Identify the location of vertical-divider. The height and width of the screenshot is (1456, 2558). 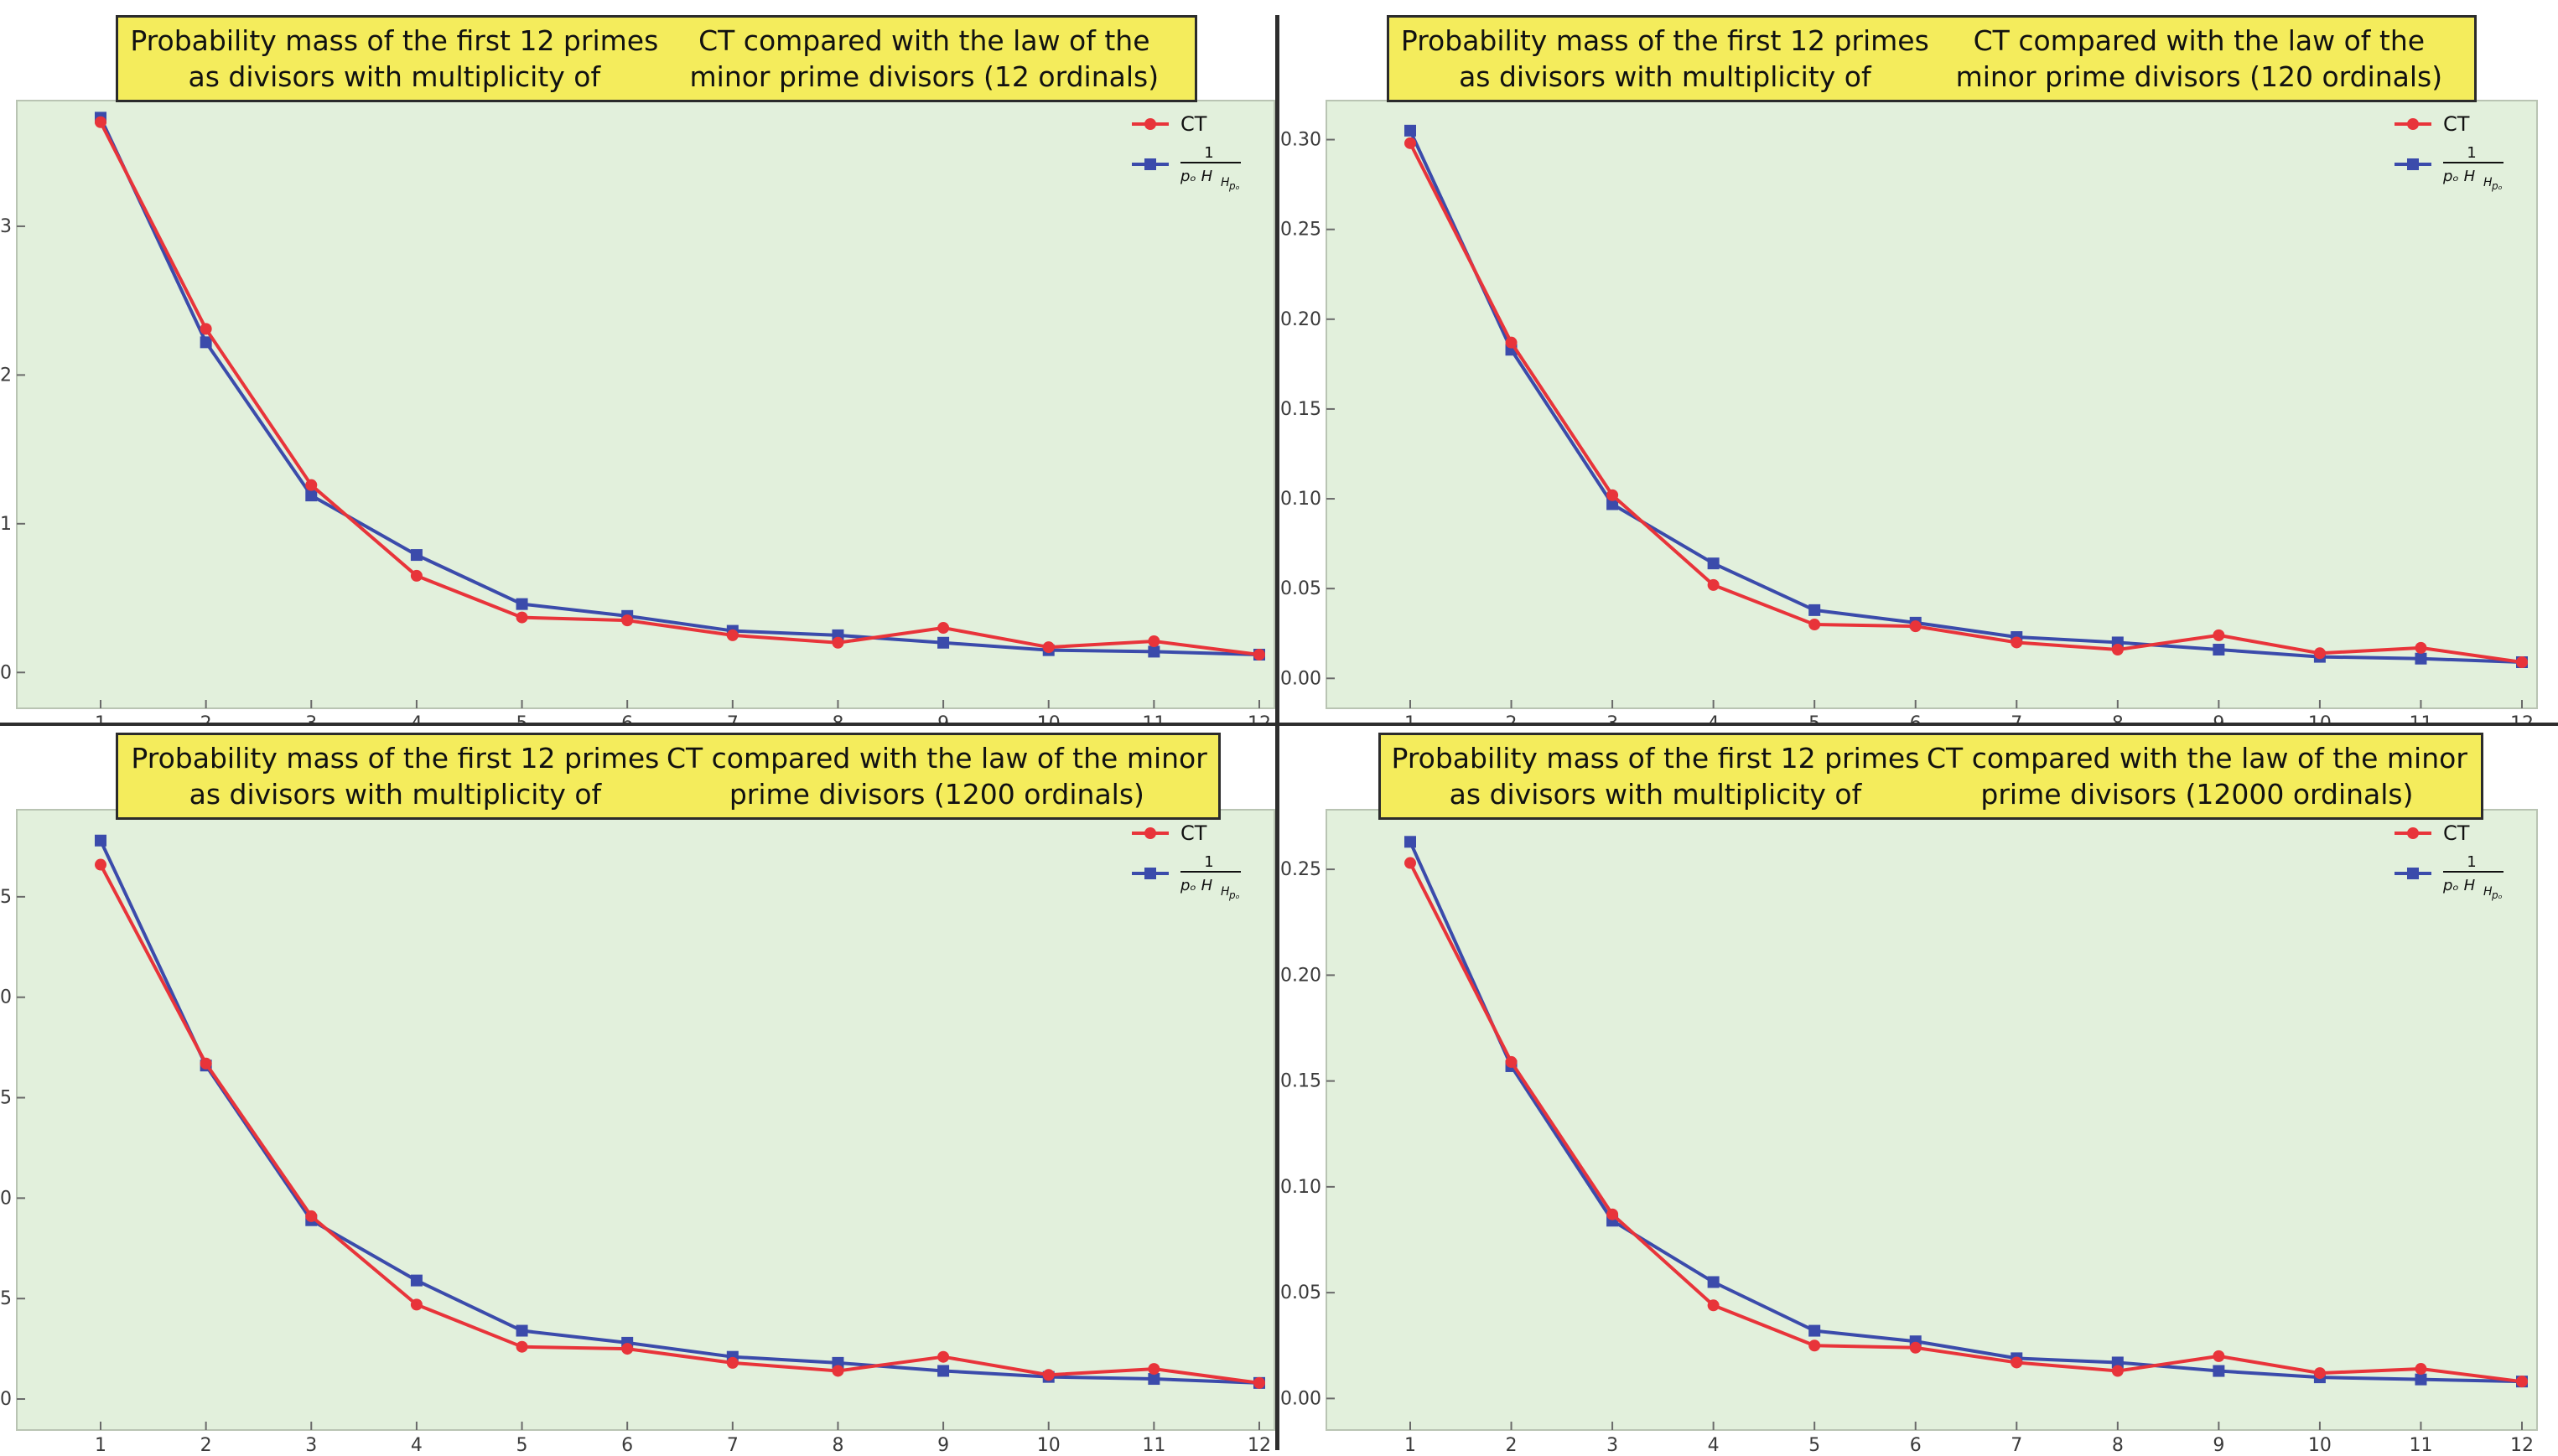
(1277, 732).